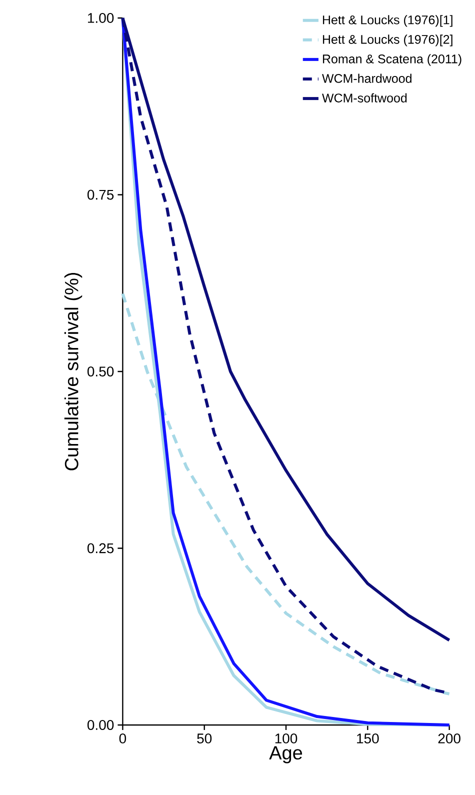 The image size is (475, 795). What do you see at coordinates (73, 371) in the screenshot?
I see `y-axis-title: Cumulative survival (%)` at bounding box center [73, 371].